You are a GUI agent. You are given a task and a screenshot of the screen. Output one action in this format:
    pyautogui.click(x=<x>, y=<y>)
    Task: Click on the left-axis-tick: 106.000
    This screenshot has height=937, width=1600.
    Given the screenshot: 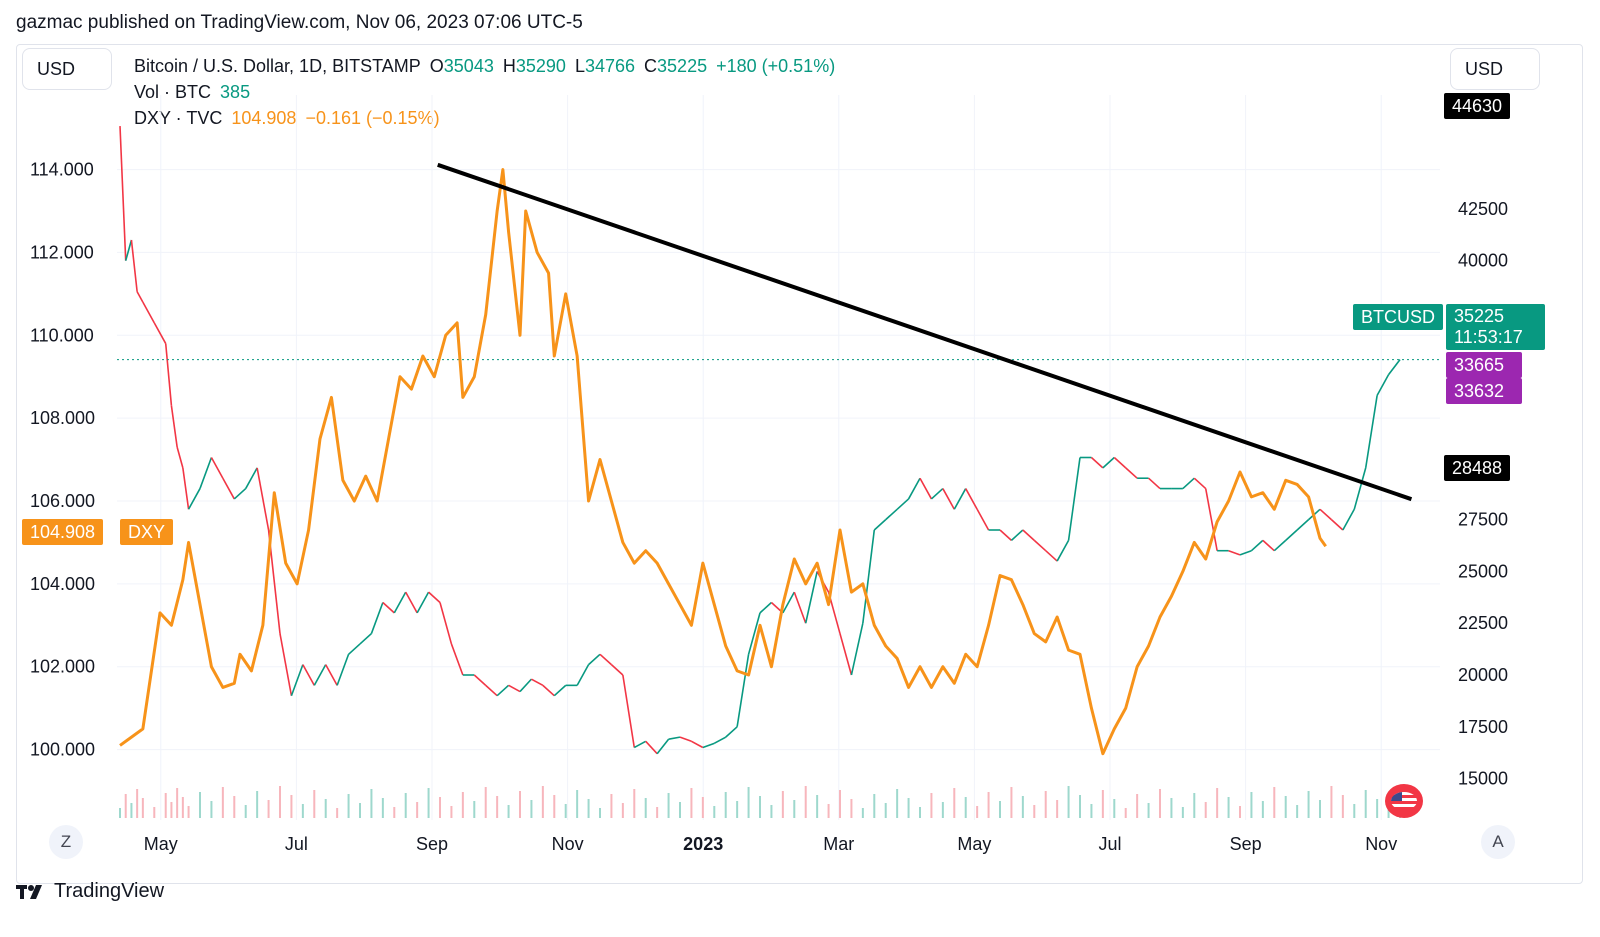 What is the action you would take?
    pyautogui.click(x=62, y=501)
    